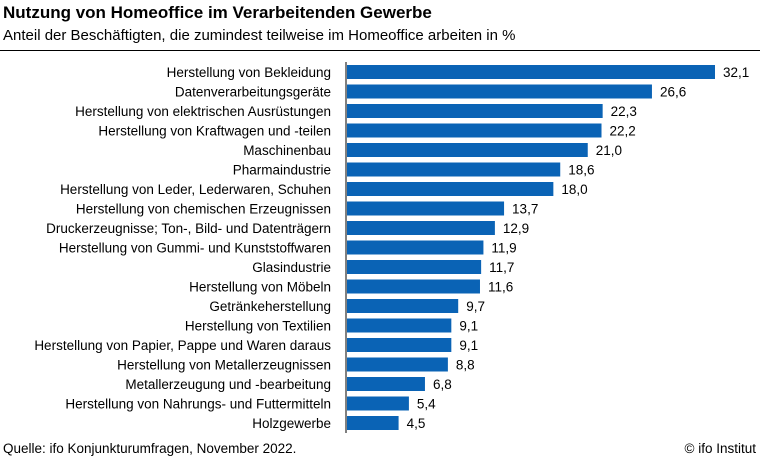 This screenshot has width=760, height=460. Describe the element at coordinates (525, 209) in the screenshot. I see `value-label: 13,7` at that location.